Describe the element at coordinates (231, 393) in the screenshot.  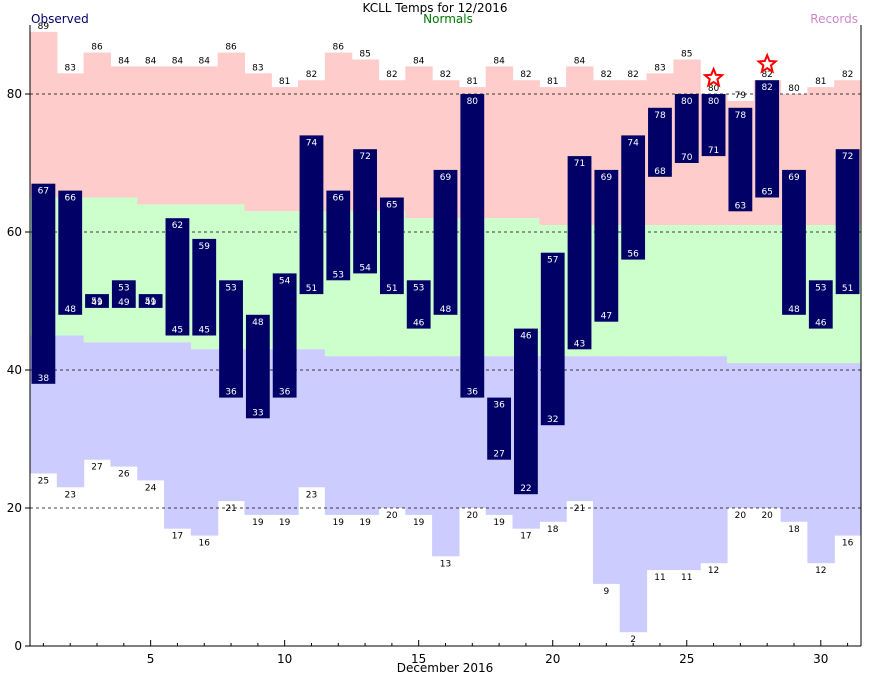
I see `observed-low-label: 36` at that location.